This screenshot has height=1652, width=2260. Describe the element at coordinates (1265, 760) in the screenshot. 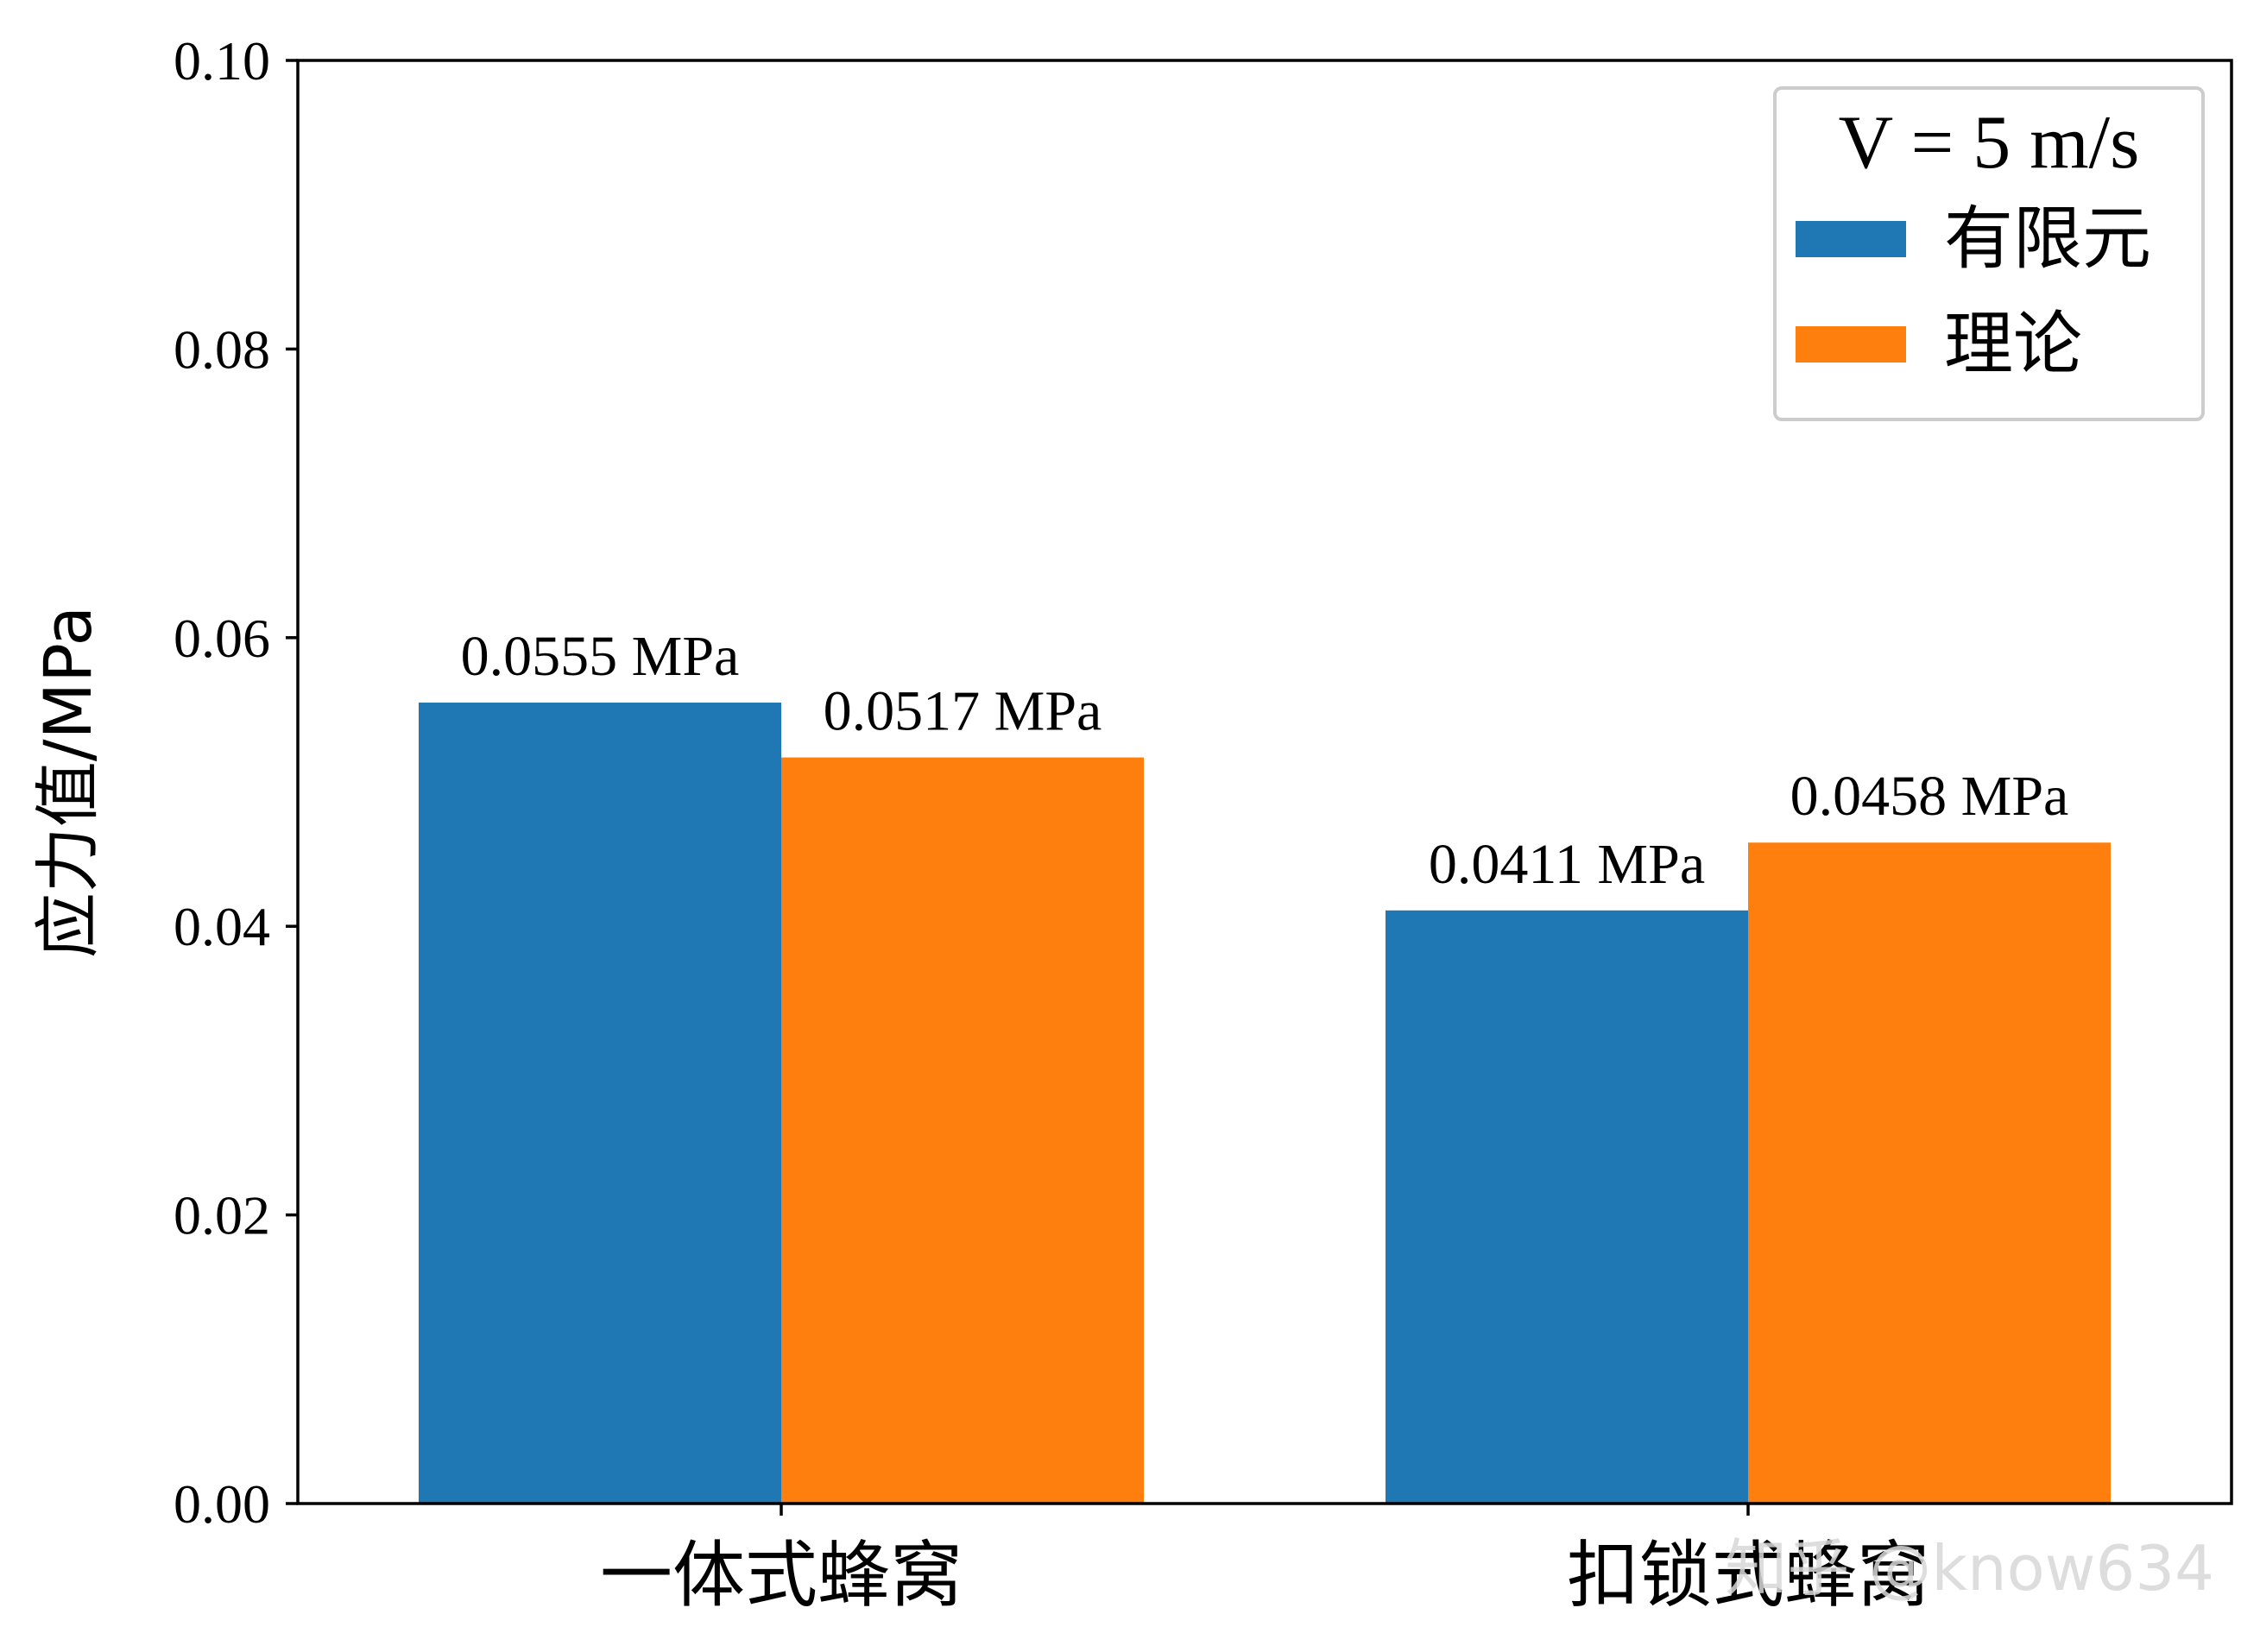

I see `data-labels-group: 0.0555 MPa 0.0517 MPa 0.0411 MPa 0.0458 MPa` at that location.